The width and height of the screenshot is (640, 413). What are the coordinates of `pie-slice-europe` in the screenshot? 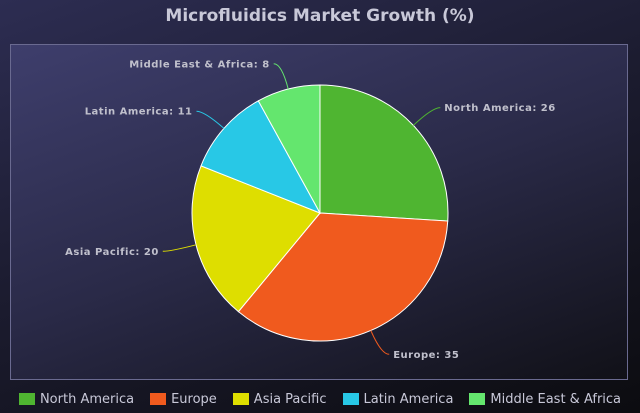 It's located at (343, 277).